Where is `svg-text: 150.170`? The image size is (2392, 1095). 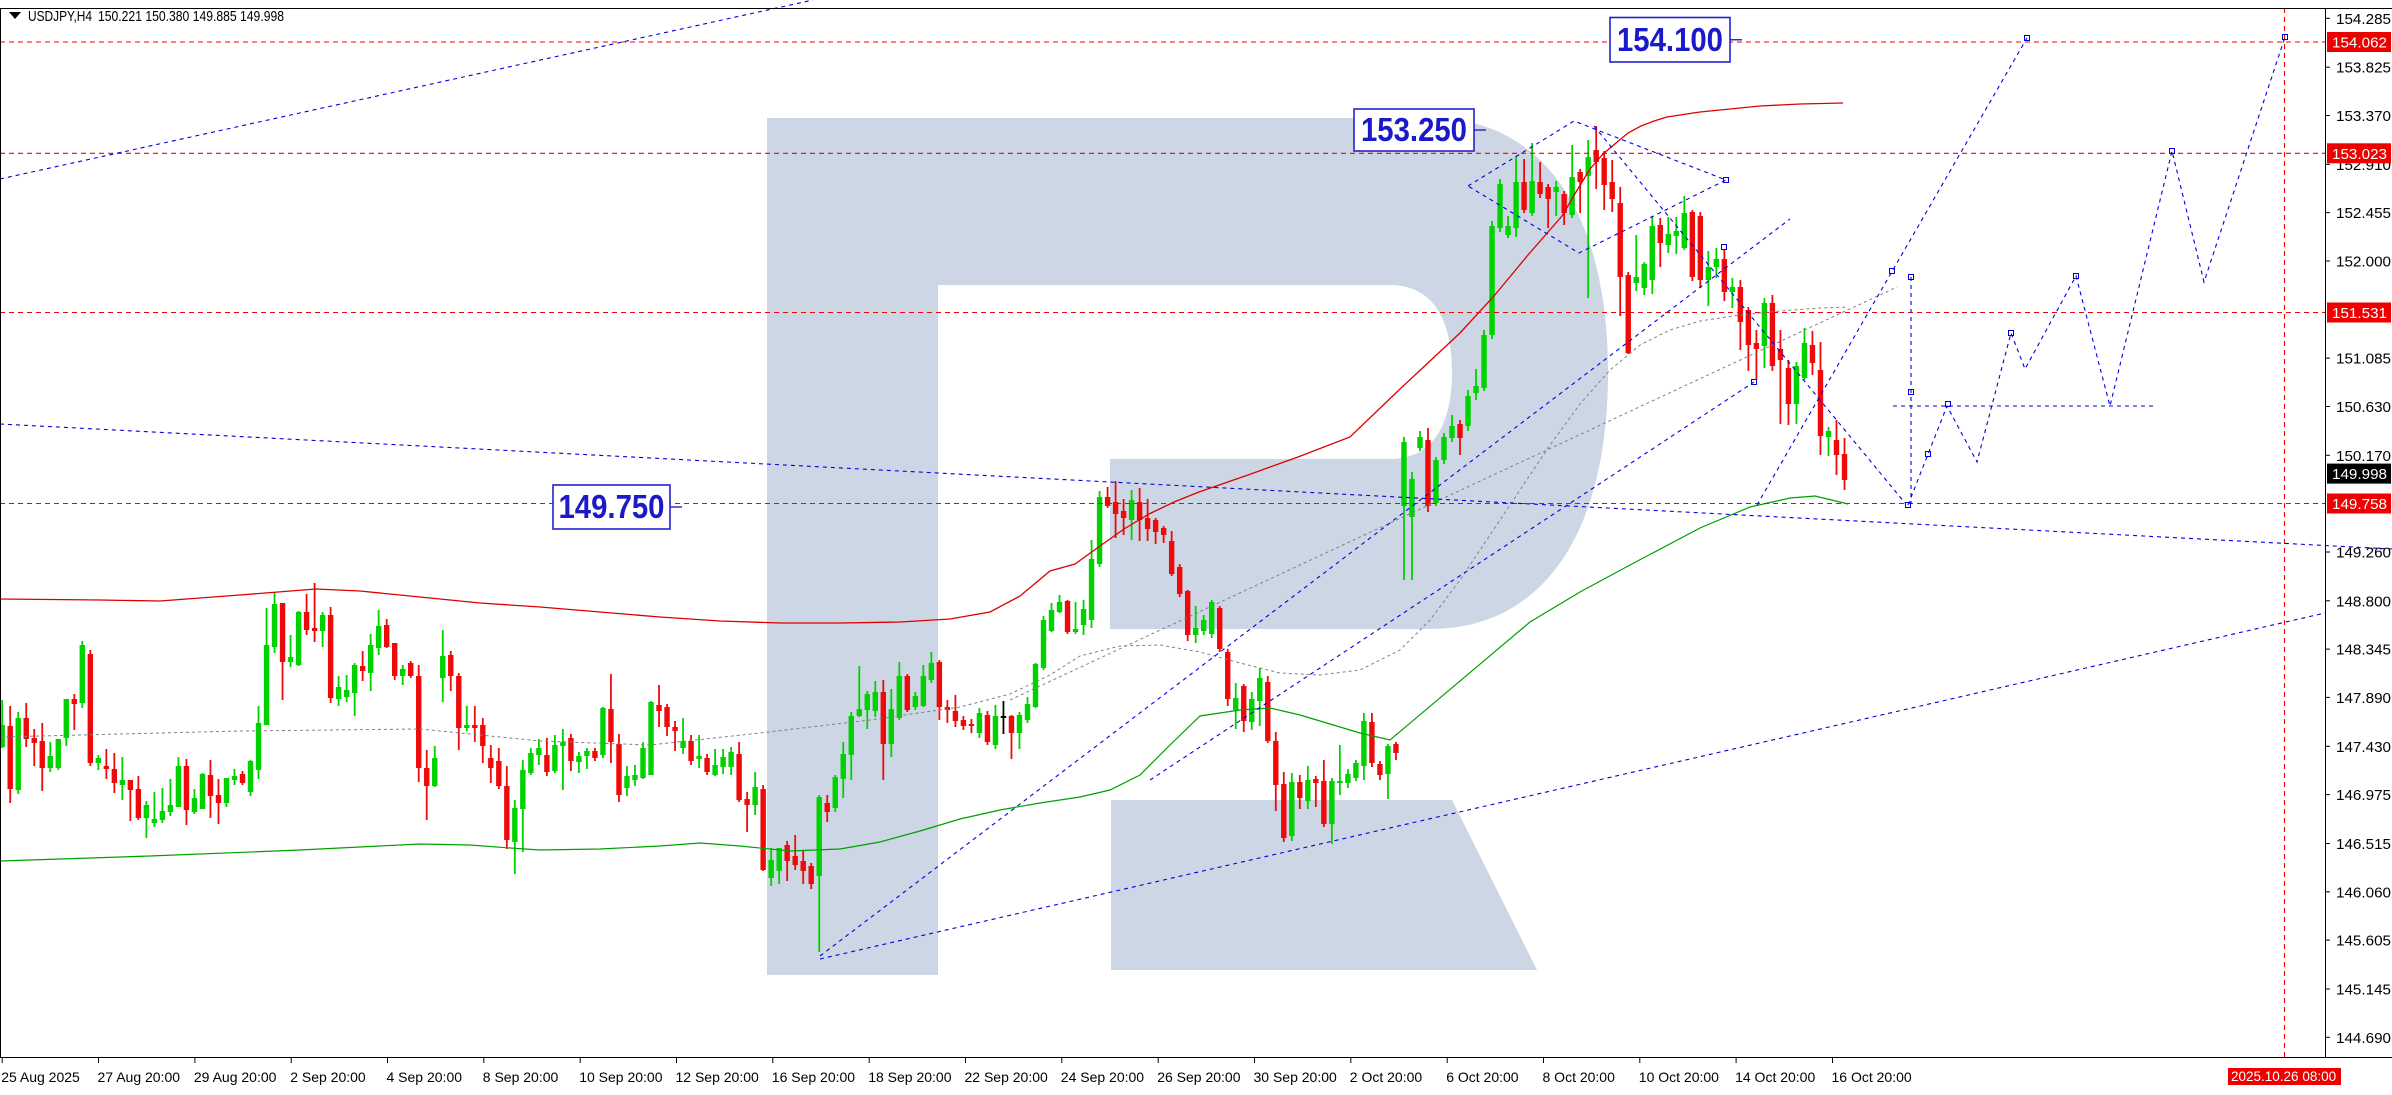
svg-text: 150.170 is located at coordinates (2363, 457).